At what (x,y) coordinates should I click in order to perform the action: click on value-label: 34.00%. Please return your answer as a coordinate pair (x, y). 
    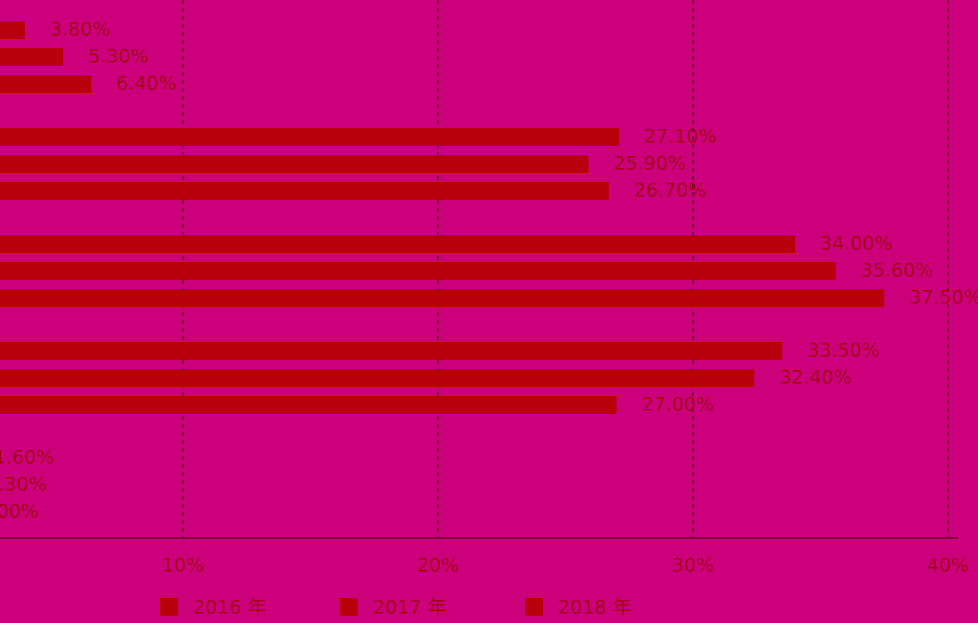
    Looking at the image, I should click on (856, 244).